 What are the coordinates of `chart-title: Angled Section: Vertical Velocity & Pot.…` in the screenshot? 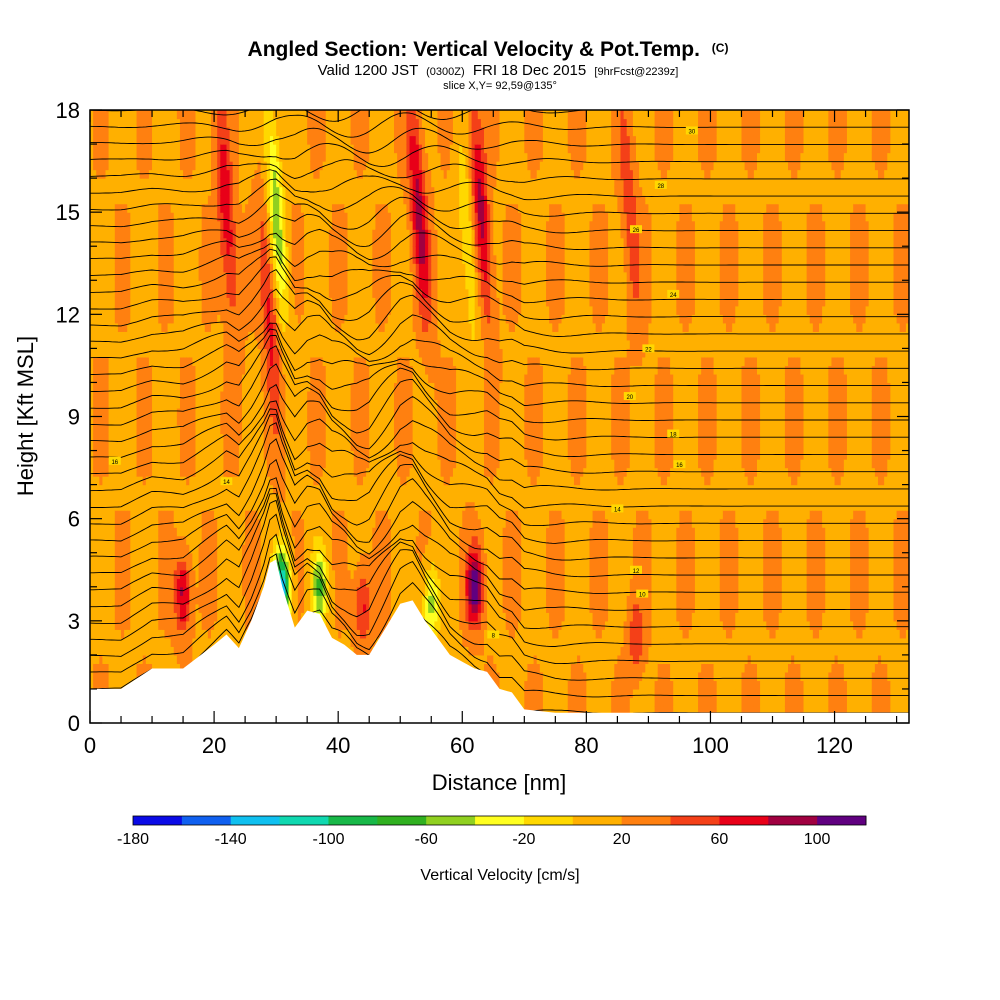 It's located at (488, 49).